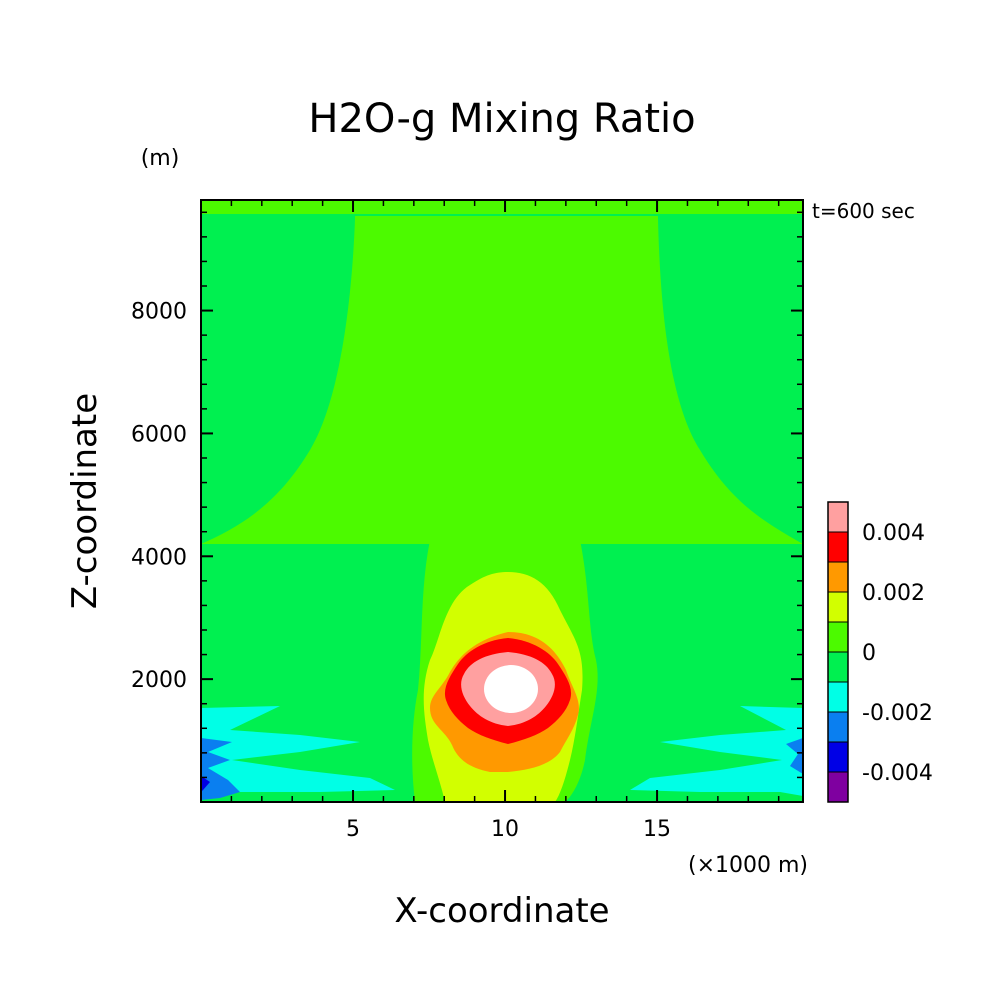 This screenshot has width=1004, height=1004. What do you see at coordinates (505, 829) in the screenshot?
I see `x-tick-label: 10` at bounding box center [505, 829].